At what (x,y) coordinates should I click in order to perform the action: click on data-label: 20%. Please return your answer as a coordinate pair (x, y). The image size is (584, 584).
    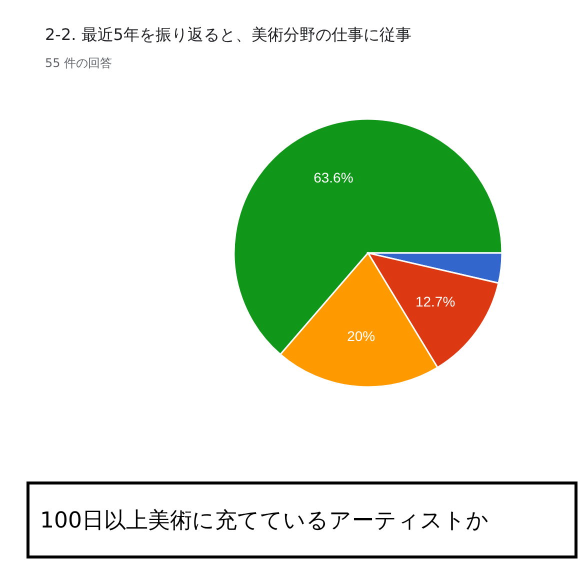
    Looking at the image, I should click on (361, 336).